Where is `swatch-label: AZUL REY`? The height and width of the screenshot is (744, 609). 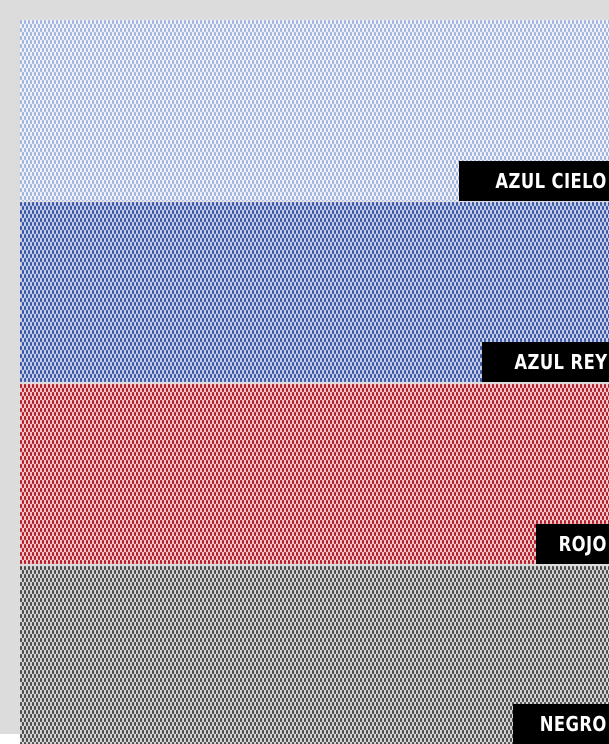
swatch-label: AZUL REY is located at coordinates (545, 362).